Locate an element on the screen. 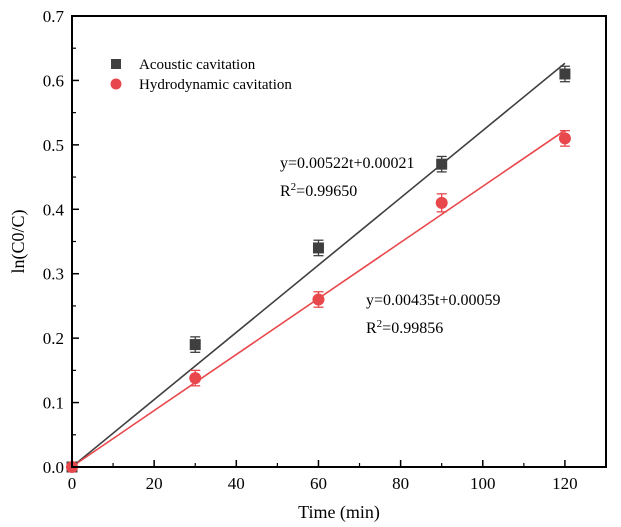  r2-acoustic-value: =0.99650 is located at coordinates (326, 191).